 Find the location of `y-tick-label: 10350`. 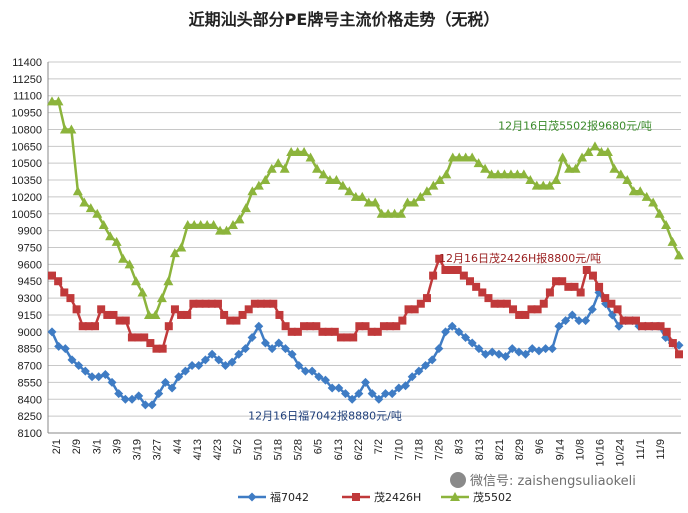

y-tick-label: 10350 is located at coordinates (26, 181).